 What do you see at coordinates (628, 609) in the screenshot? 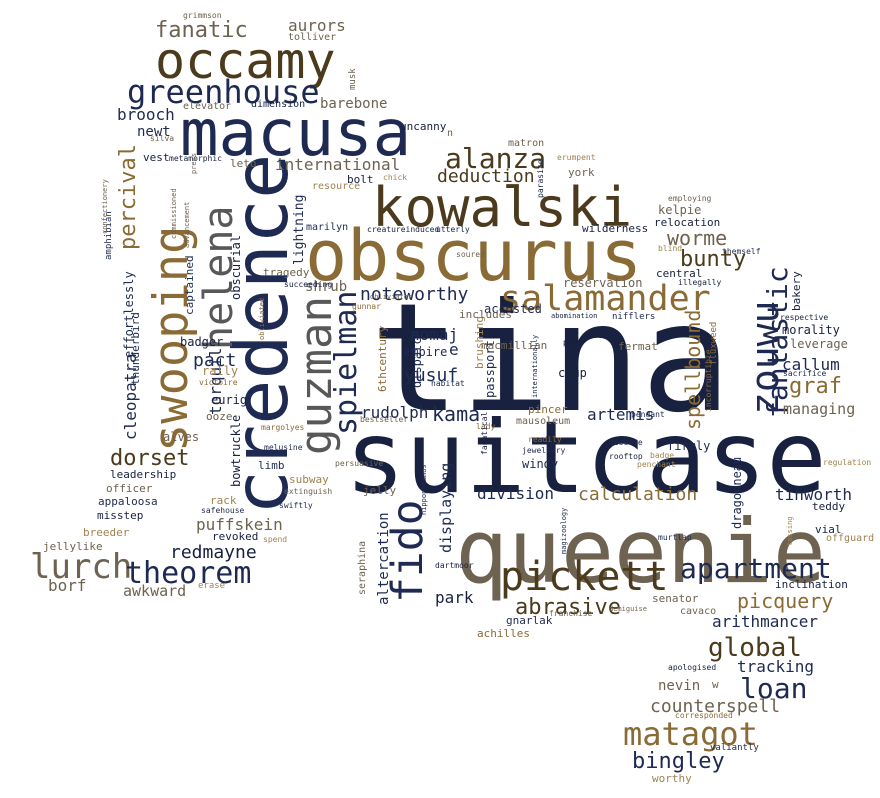
I see `word-demiguise: demiguise` at bounding box center [628, 609].